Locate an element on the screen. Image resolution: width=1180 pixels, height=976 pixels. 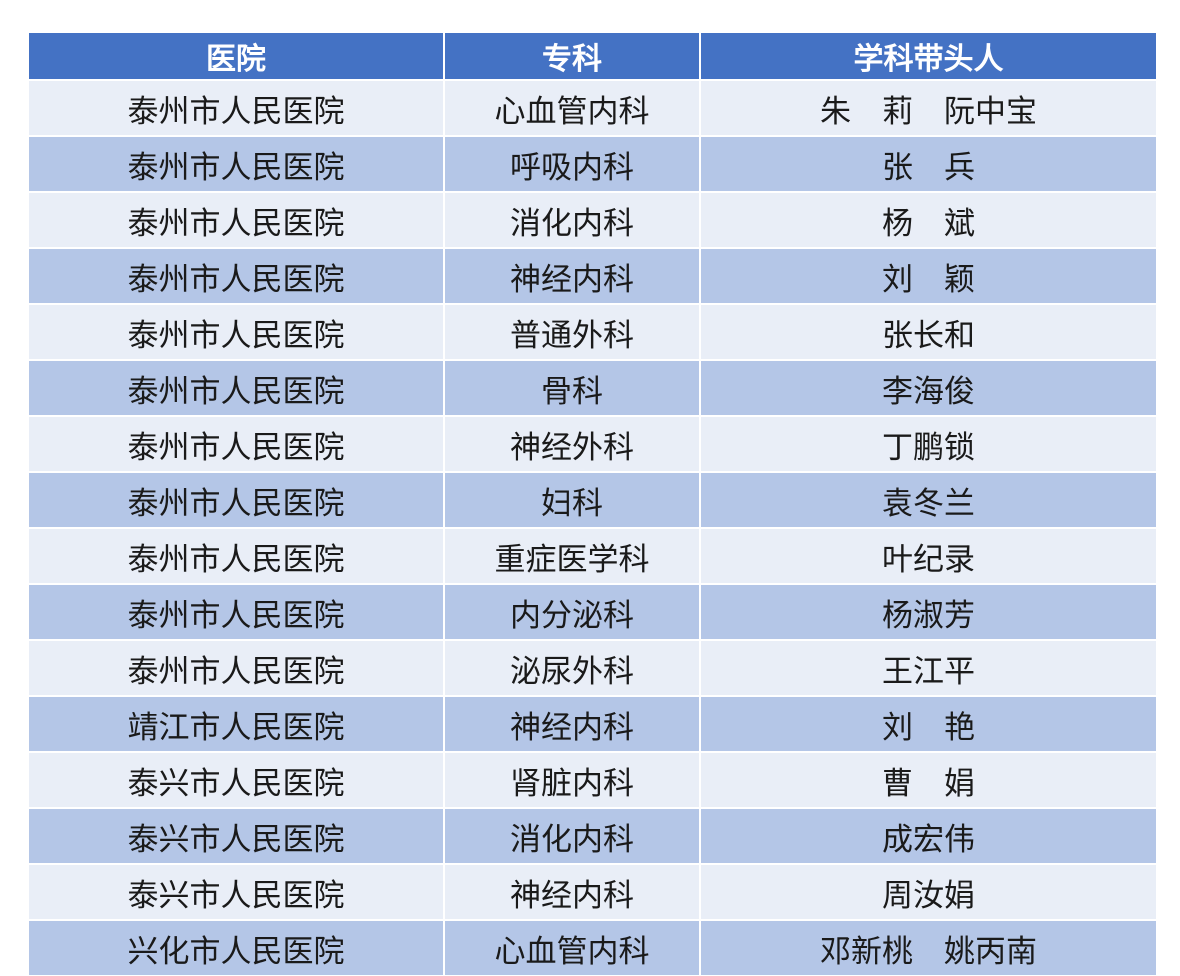
cell-discipline-leader: 刘 颖 is located at coordinates (928, 276).